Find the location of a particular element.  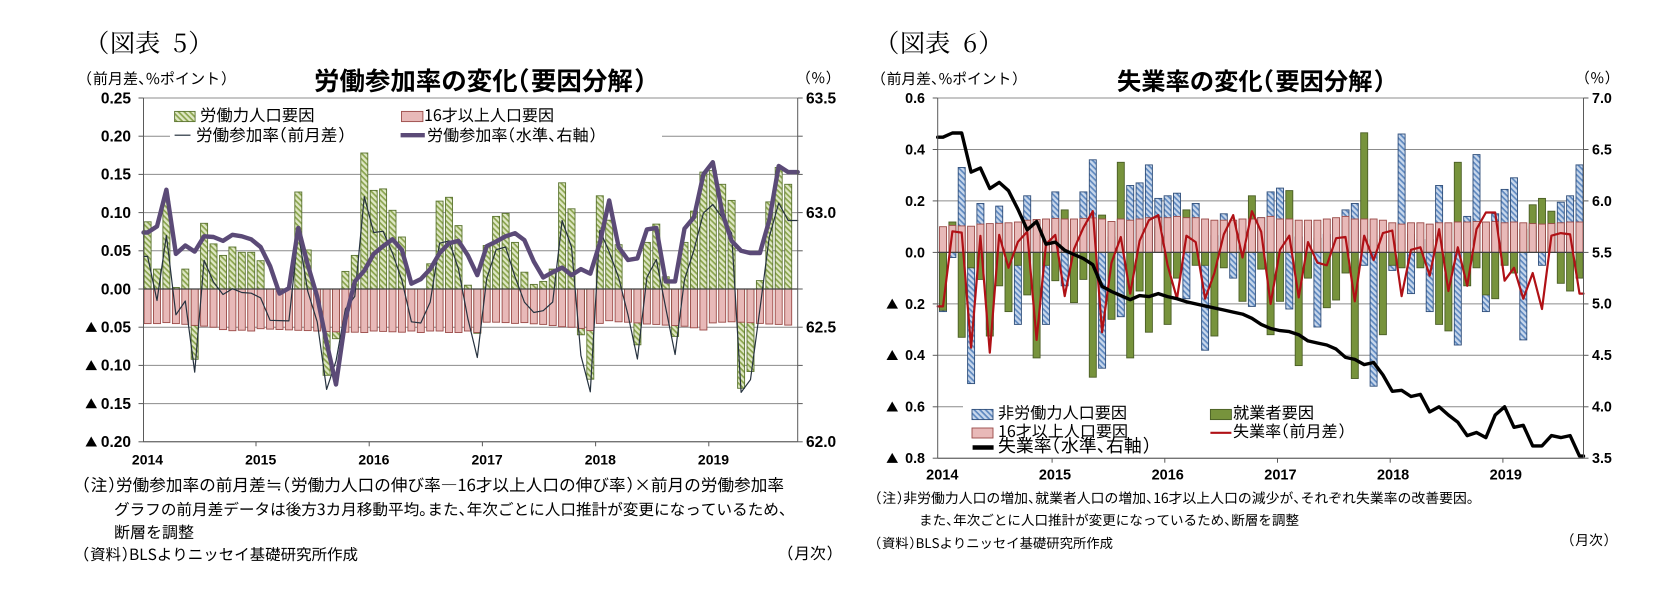

svg-text: 0.00 is located at coordinates (116, 289).